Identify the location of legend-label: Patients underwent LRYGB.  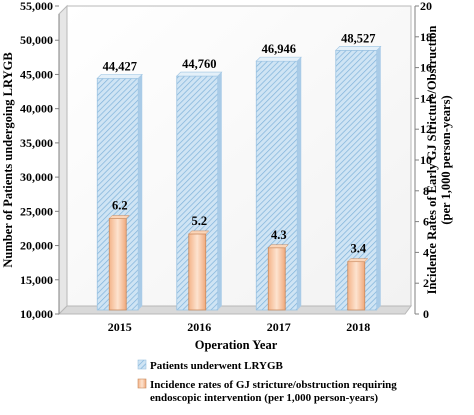
(217, 366).